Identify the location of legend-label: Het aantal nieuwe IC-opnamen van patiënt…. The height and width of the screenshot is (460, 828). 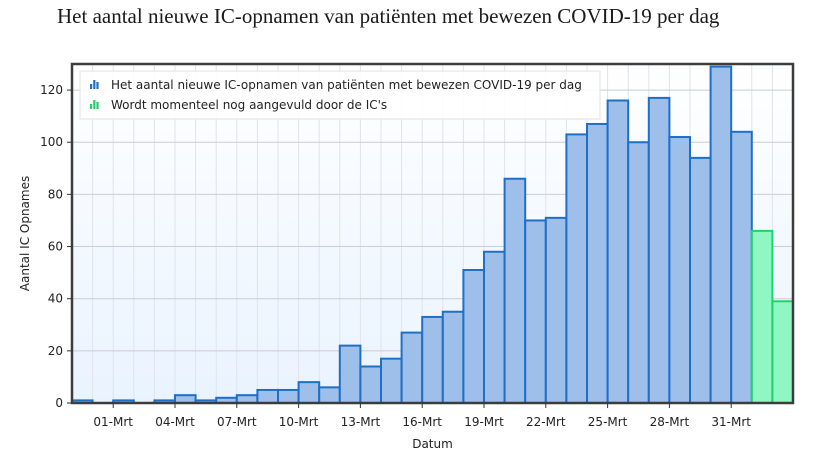
(346, 85).